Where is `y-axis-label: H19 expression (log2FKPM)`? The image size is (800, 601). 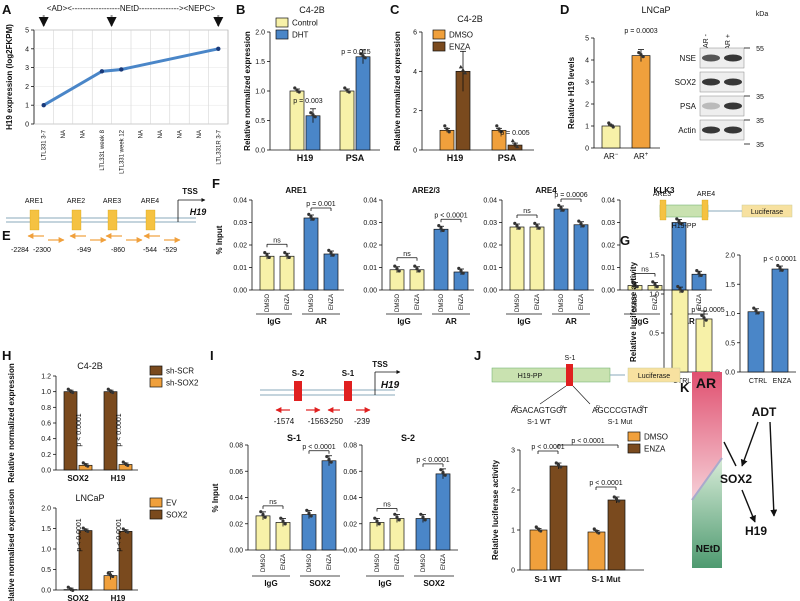 y-axis-label: H19 expression (log2FKPM) is located at coordinates (9, 77).